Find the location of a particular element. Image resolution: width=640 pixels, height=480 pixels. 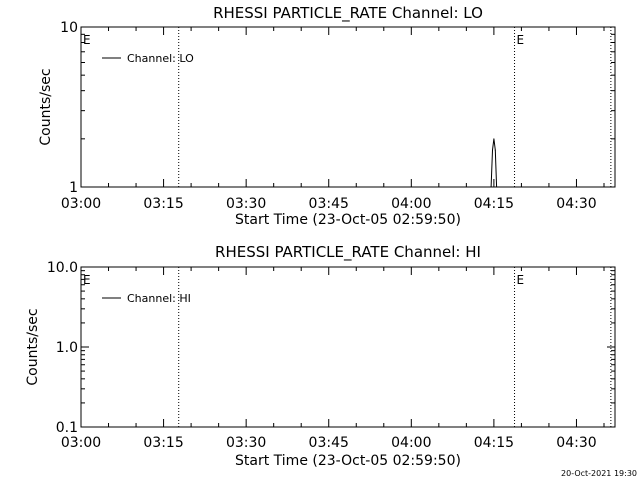

y-tick-label: 1 is located at coordinates (73, 188).